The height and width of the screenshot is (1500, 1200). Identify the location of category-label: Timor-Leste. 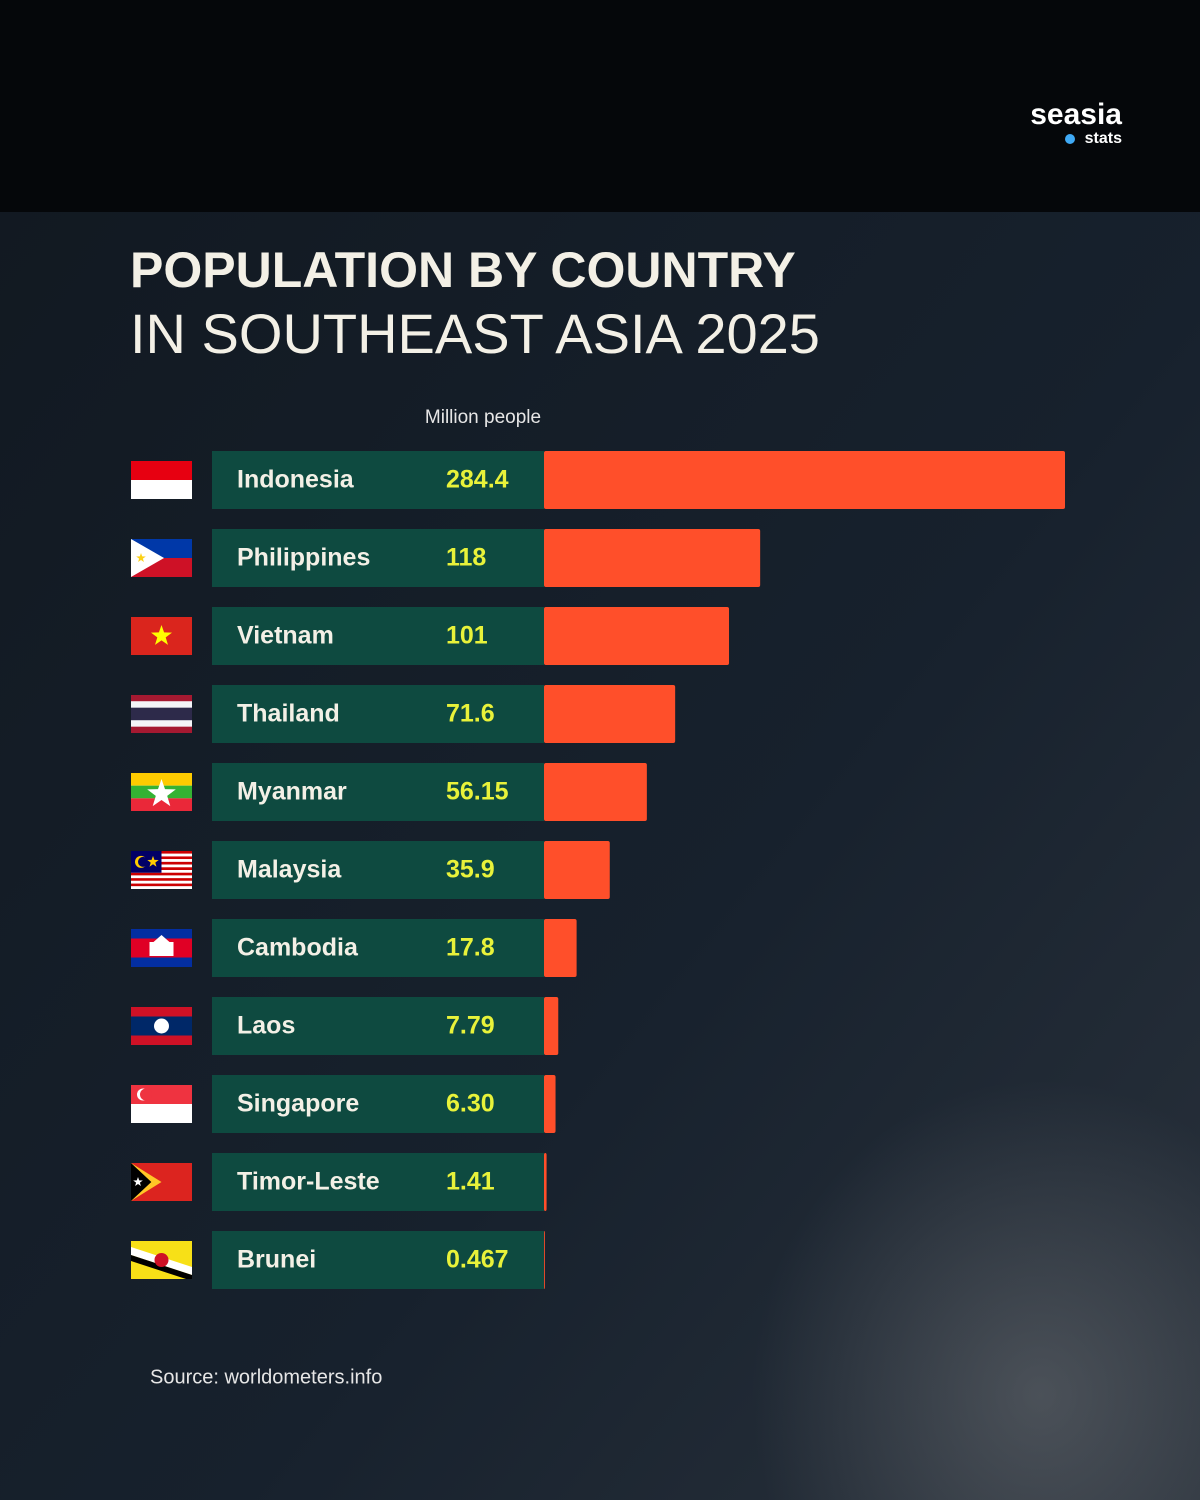
(308, 1182).